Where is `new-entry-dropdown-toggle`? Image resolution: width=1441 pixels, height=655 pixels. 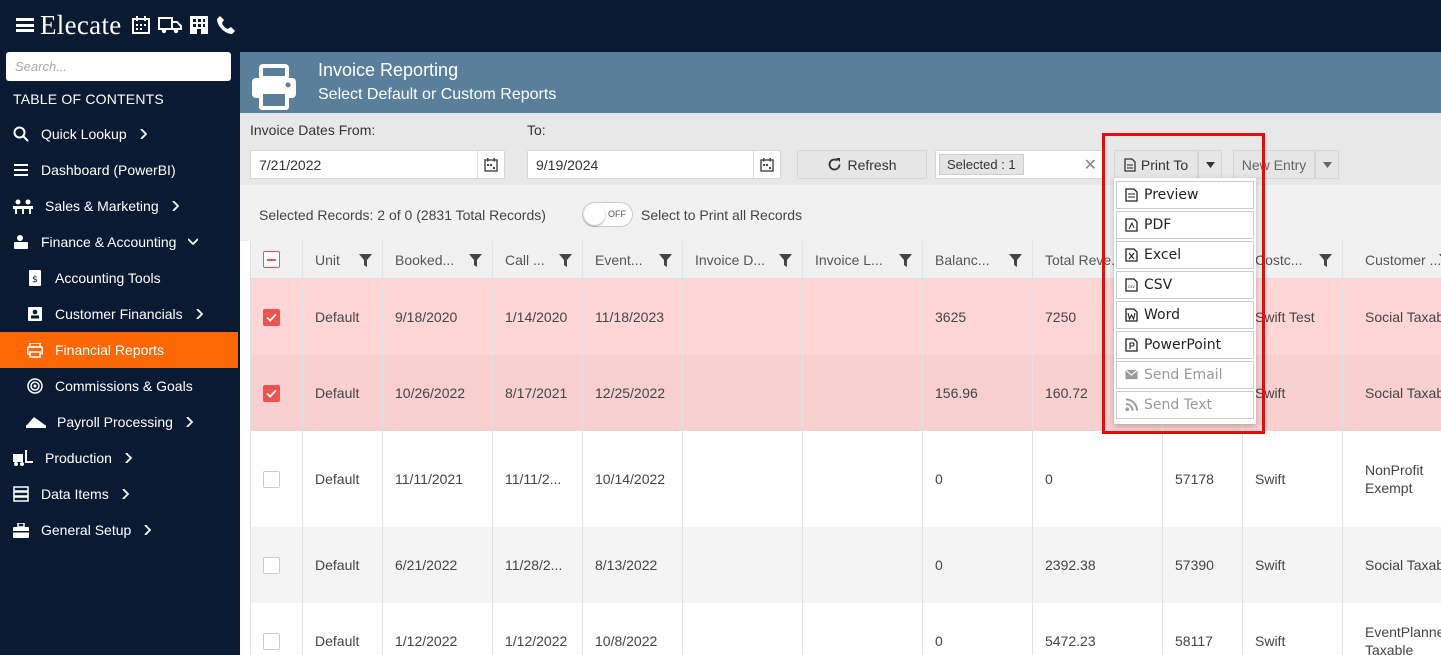
new-entry-dropdown-toggle is located at coordinates (1327, 164).